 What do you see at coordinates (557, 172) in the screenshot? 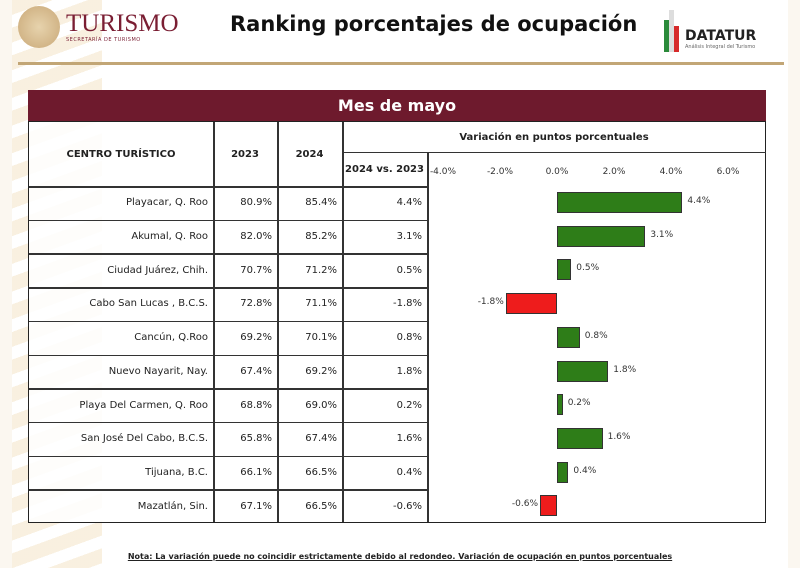
I see `axis-tick-label: 0.0%` at bounding box center [557, 172].